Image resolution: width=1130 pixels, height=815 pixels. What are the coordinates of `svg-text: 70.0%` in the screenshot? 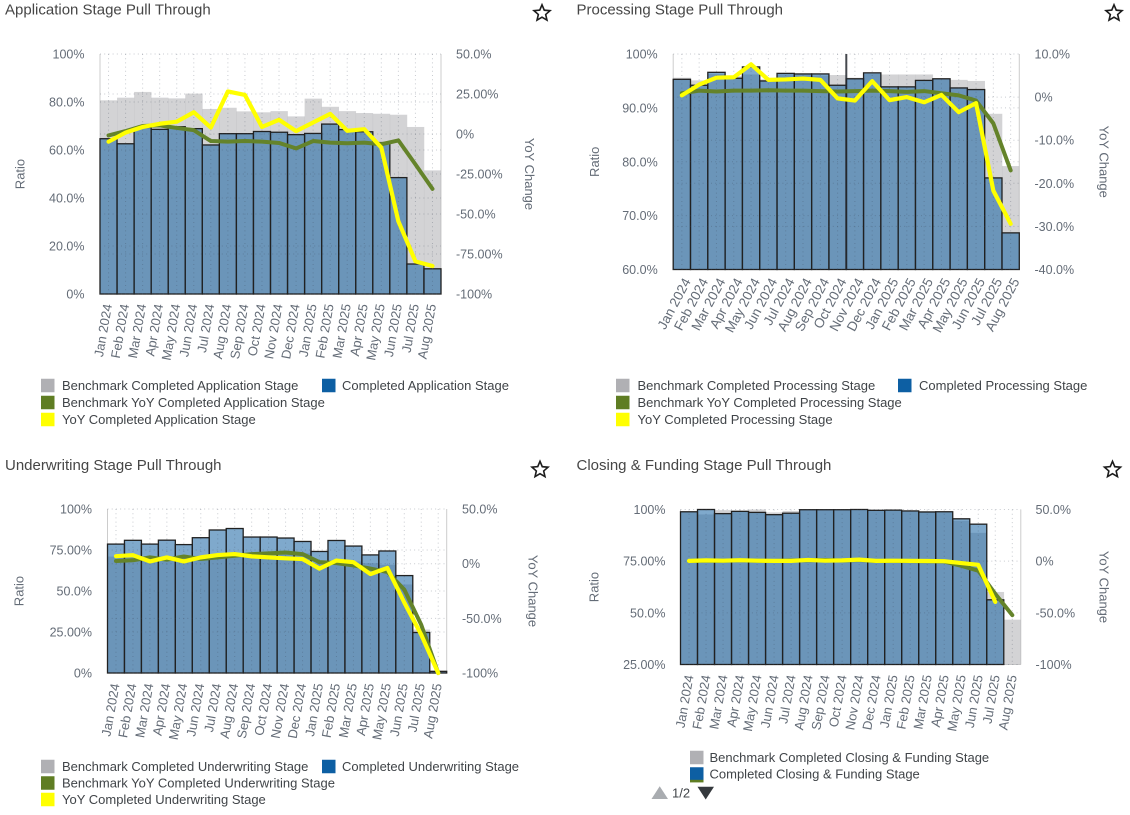 It's located at (639, 216).